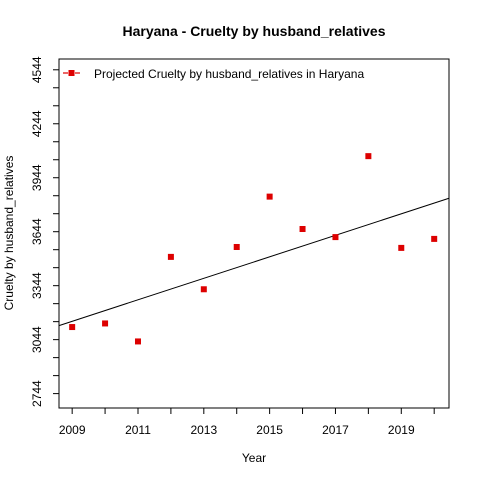  I want to click on y-tick-label: 3044, so click(37, 339).